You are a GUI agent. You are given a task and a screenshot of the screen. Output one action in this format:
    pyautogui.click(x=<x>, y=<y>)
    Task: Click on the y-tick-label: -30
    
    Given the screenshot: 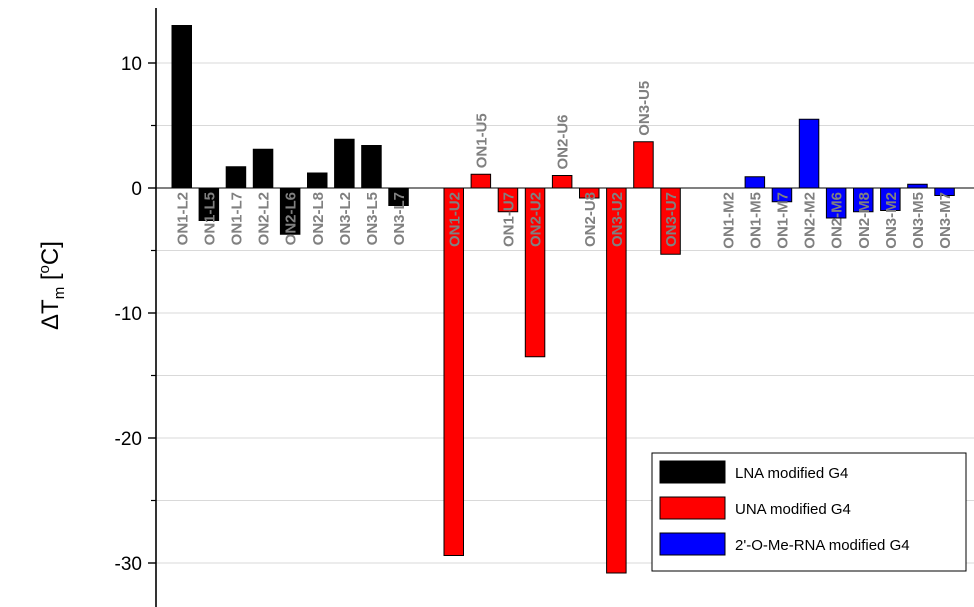 What is the action you would take?
    pyautogui.click(x=128, y=564)
    